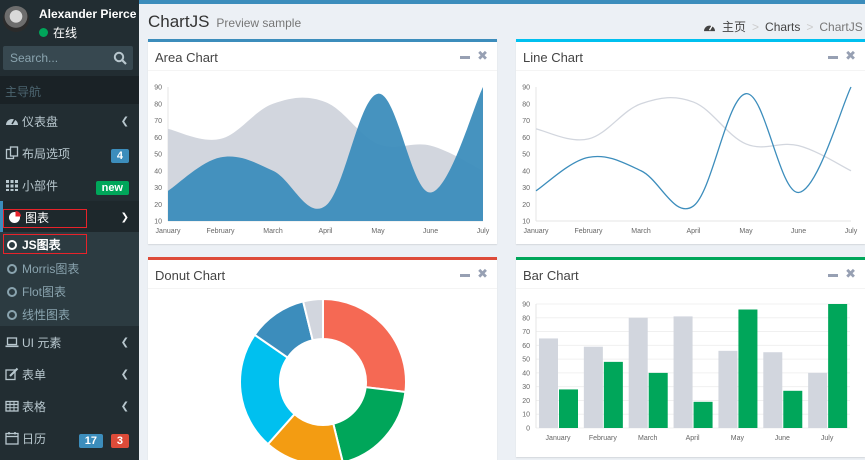 This screenshot has height=460, width=865. Describe the element at coordinates (502, 2) in the screenshot. I see `top-navbar` at that location.